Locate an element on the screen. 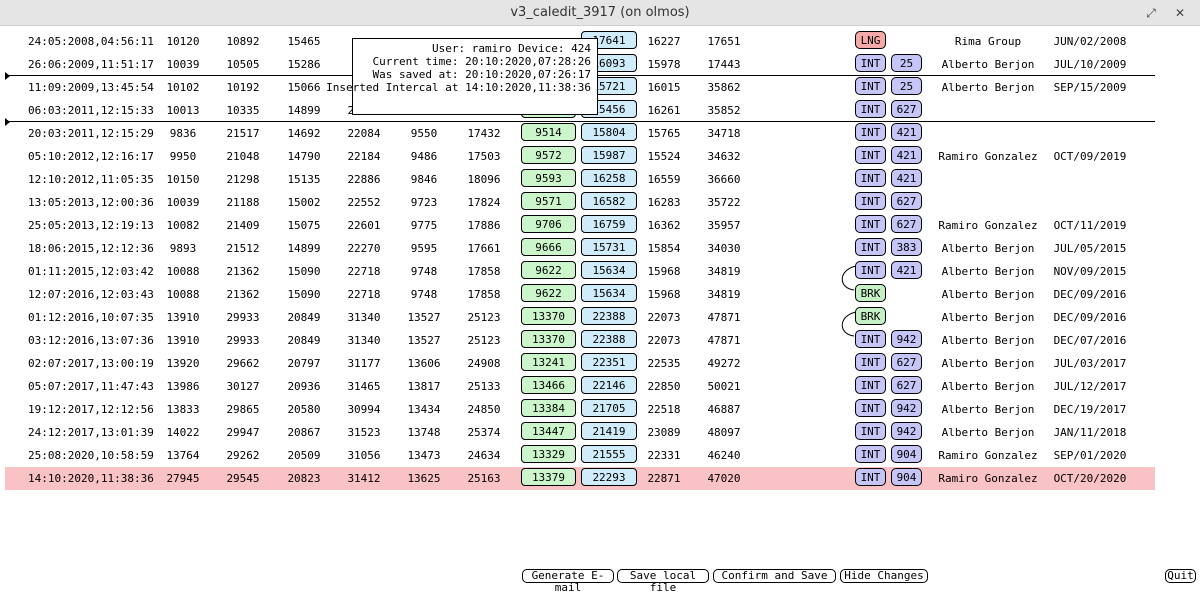  hide-changes-button: Hide Changes is located at coordinates (884, 576).